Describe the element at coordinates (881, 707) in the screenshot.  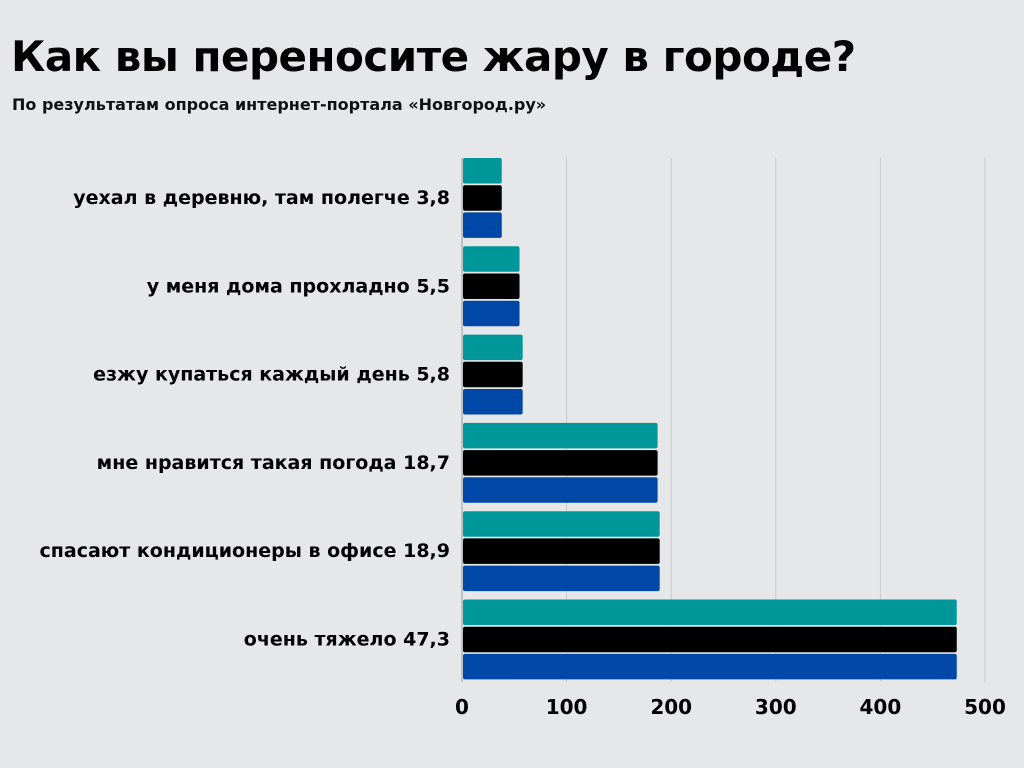
I see `x-tick-label: 400` at that location.